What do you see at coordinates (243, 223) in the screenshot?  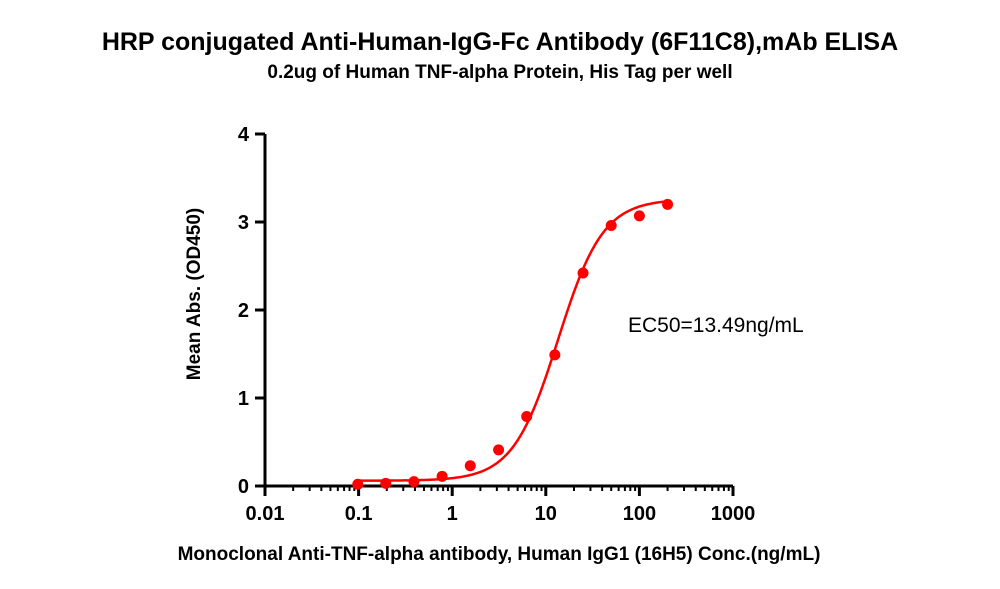 I see `y-tick-label: 3` at bounding box center [243, 223].